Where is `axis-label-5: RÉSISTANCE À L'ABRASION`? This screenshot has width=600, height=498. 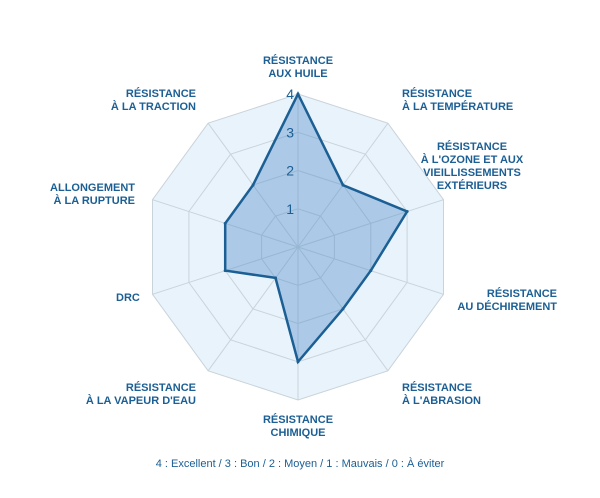 axis-label-5: RÉSISTANCE À L'ABRASION is located at coordinates (442, 394).